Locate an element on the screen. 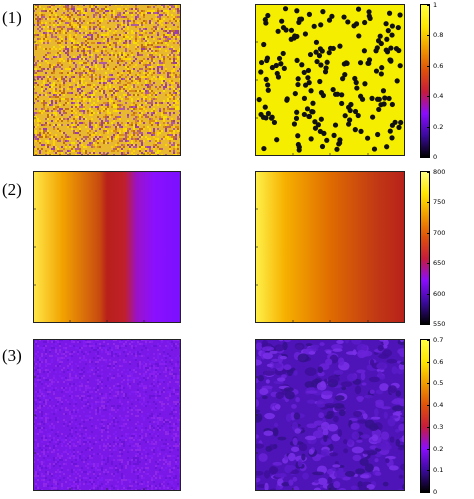  panel-1-right is located at coordinates (330, 80).